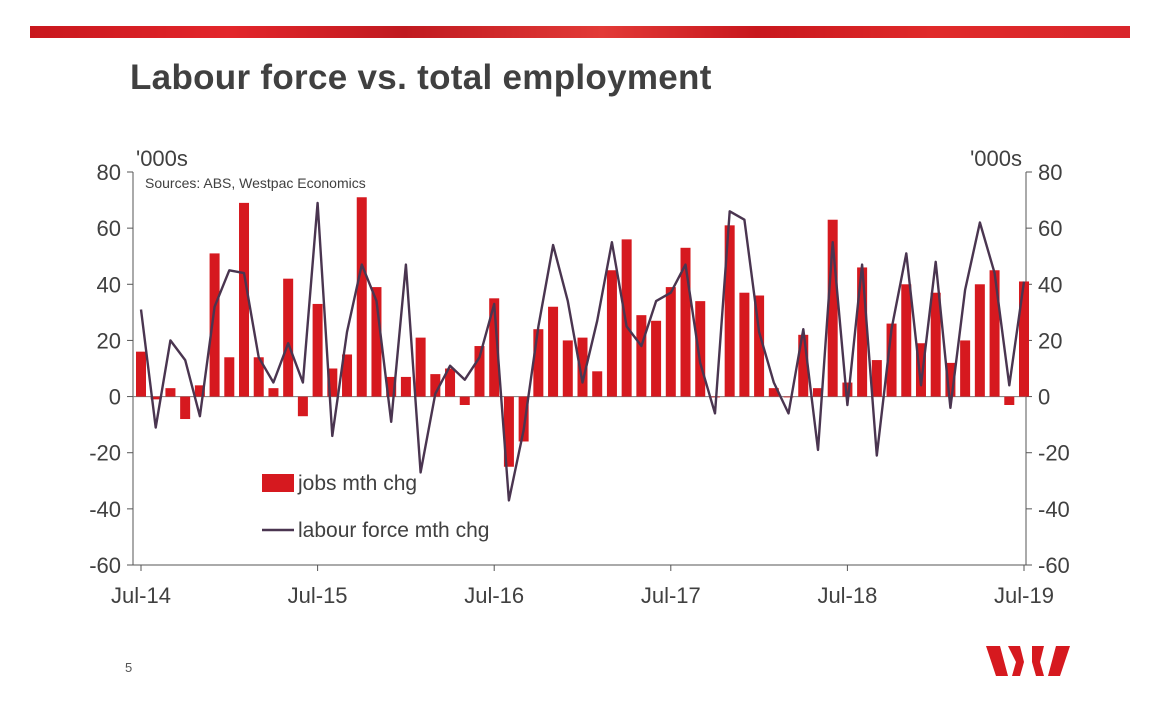 The height and width of the screenshot is (704, 1160). Describe the element at coordinates (109, 284) in the screenshot. I see `left-tick-label: 40` at that location.